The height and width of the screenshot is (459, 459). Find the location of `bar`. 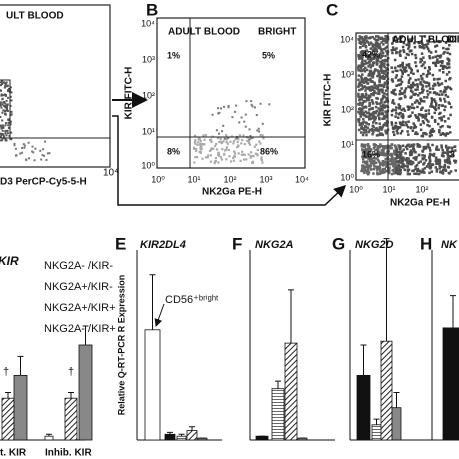

bar is located at coordinates (396, 424).